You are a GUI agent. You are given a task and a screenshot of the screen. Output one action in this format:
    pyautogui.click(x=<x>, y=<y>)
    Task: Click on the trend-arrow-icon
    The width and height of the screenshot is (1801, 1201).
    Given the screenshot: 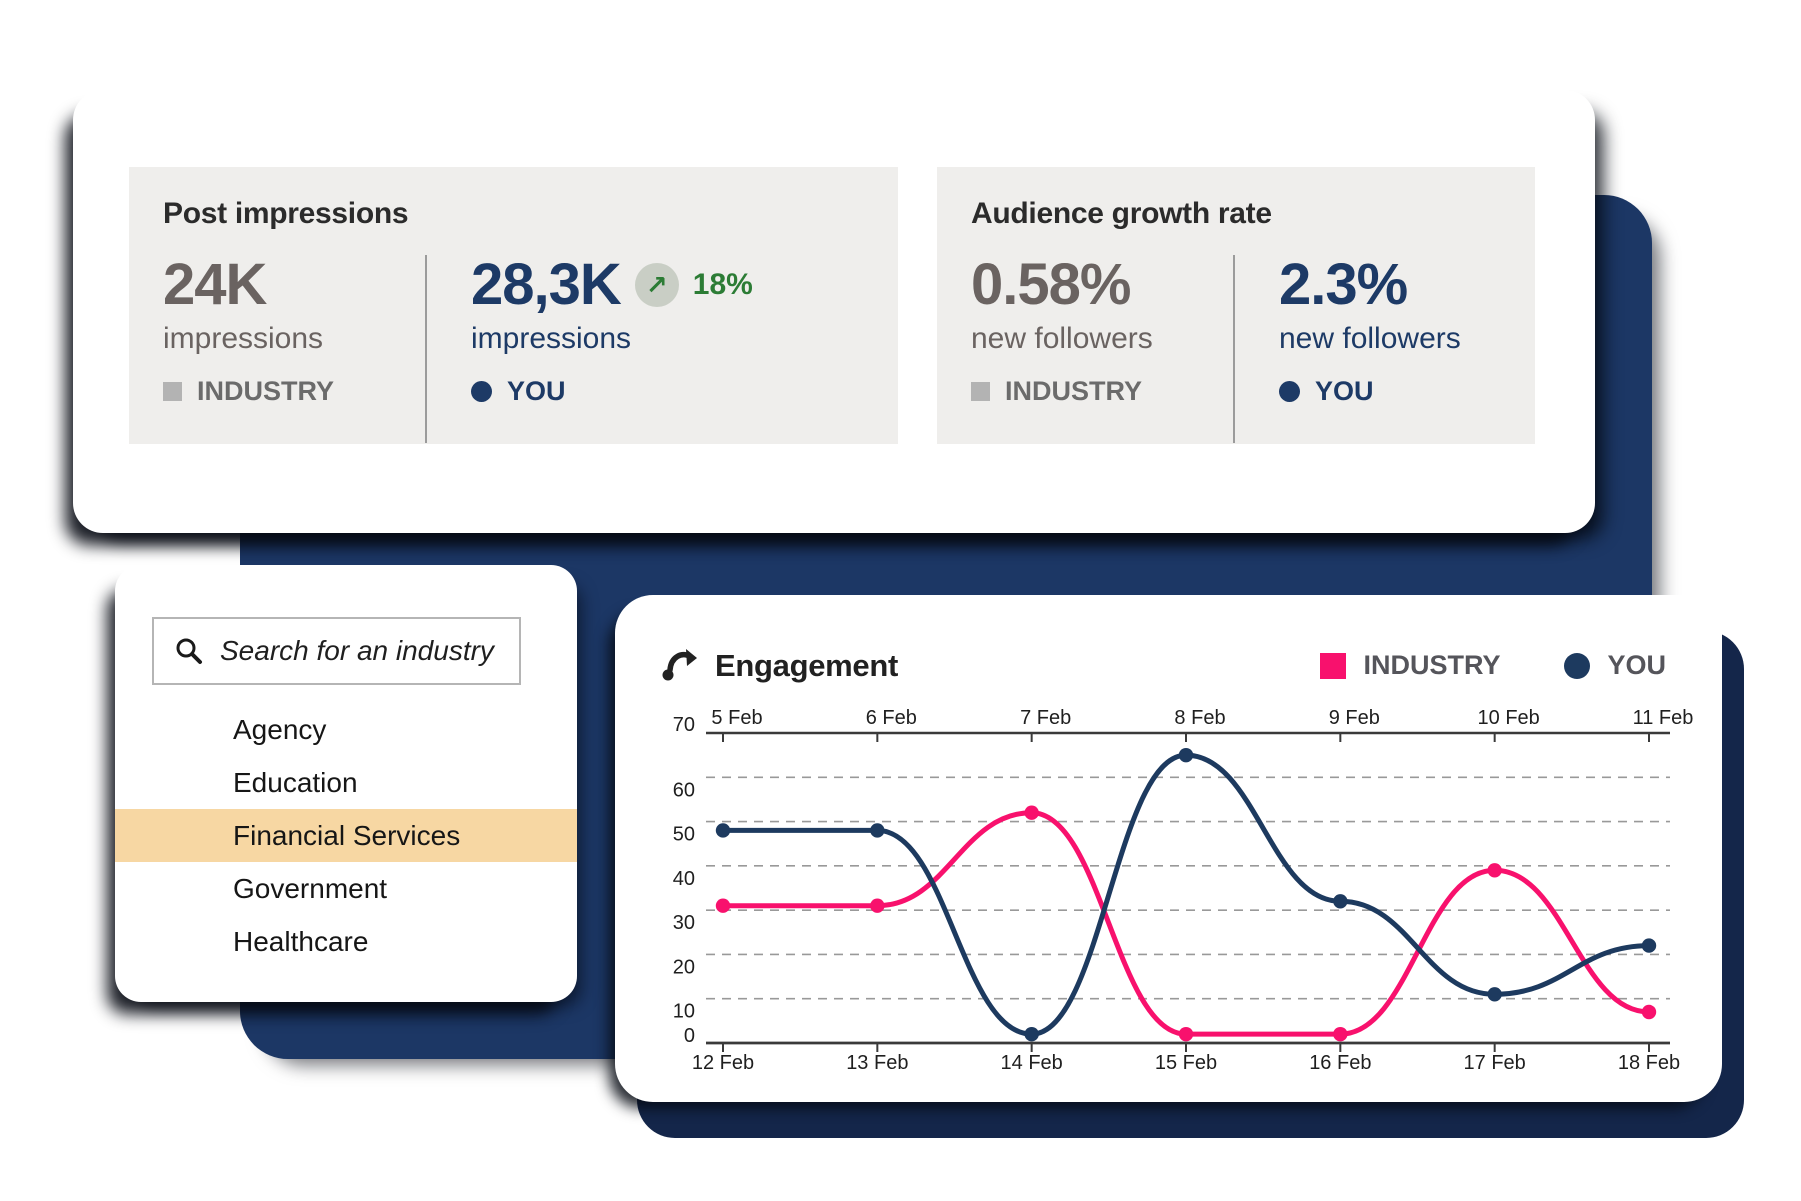 What is the action you would take?
    pyautogui.click(x=679, y=665)
    